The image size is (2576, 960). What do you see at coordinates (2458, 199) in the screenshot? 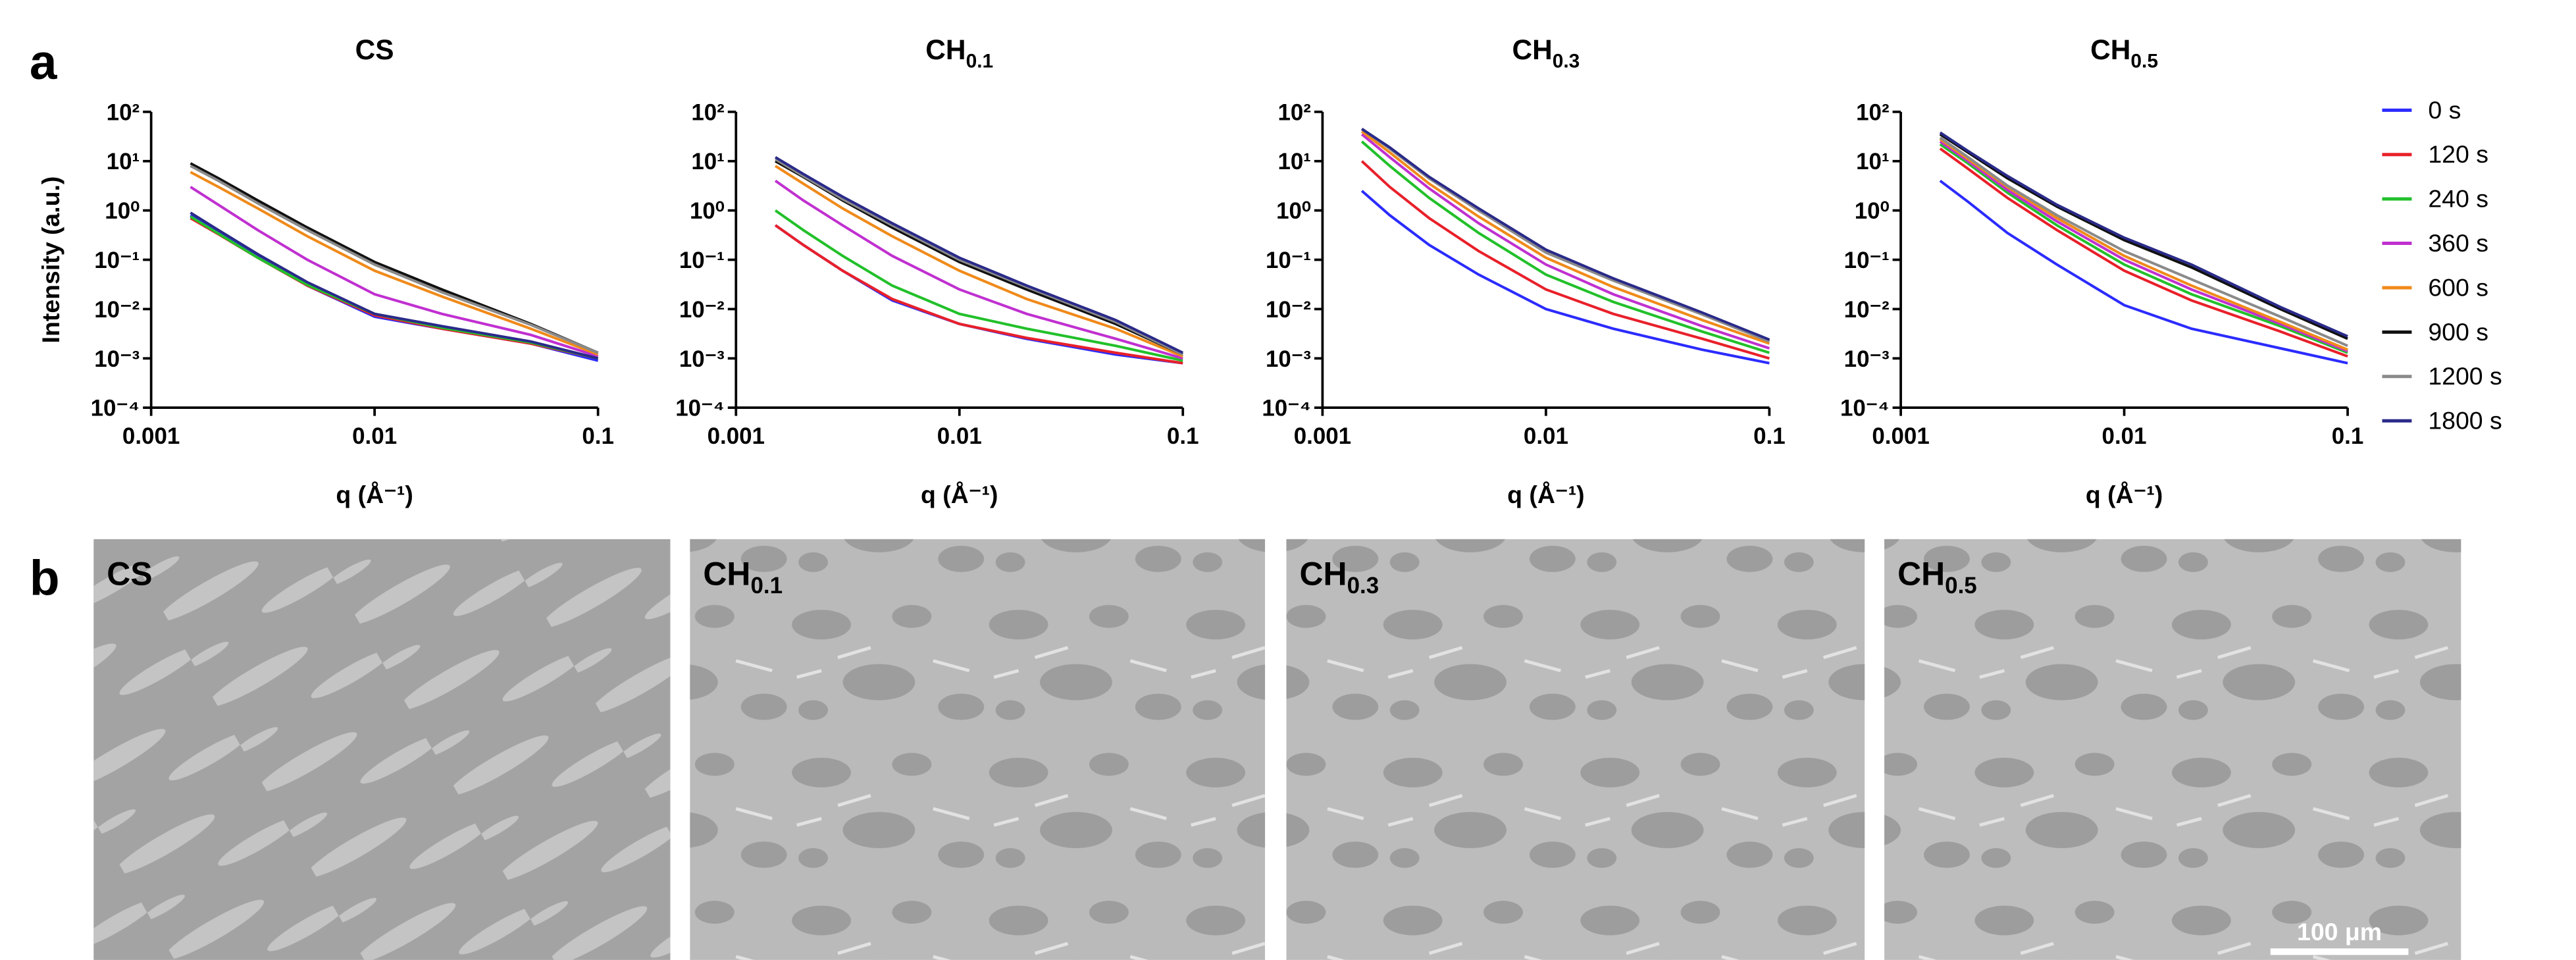
I see `legend-label: 240 s` at bounding box center [2458, 199].